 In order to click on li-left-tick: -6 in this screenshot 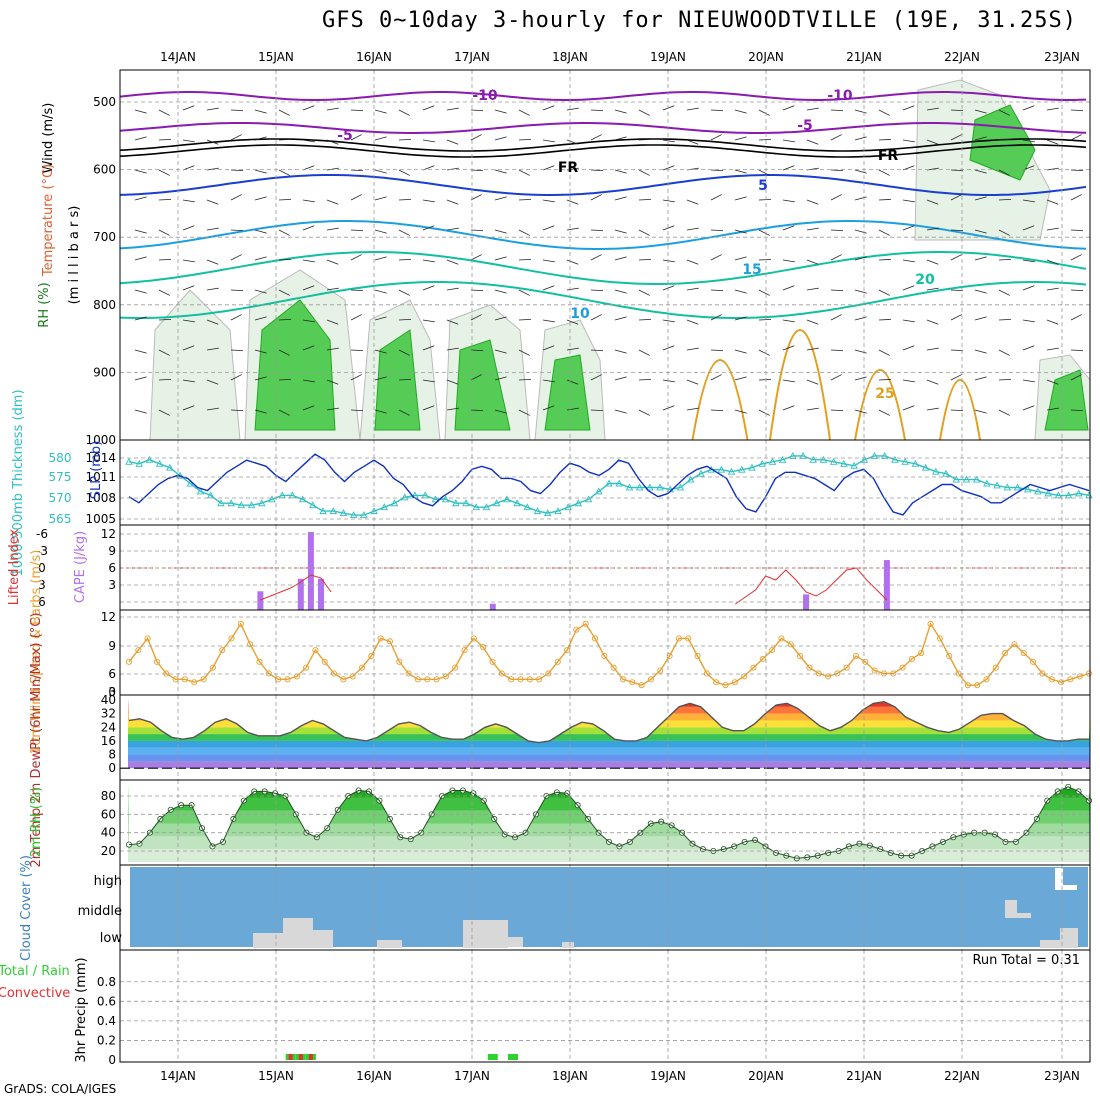, I will do `click(42, 534)`.